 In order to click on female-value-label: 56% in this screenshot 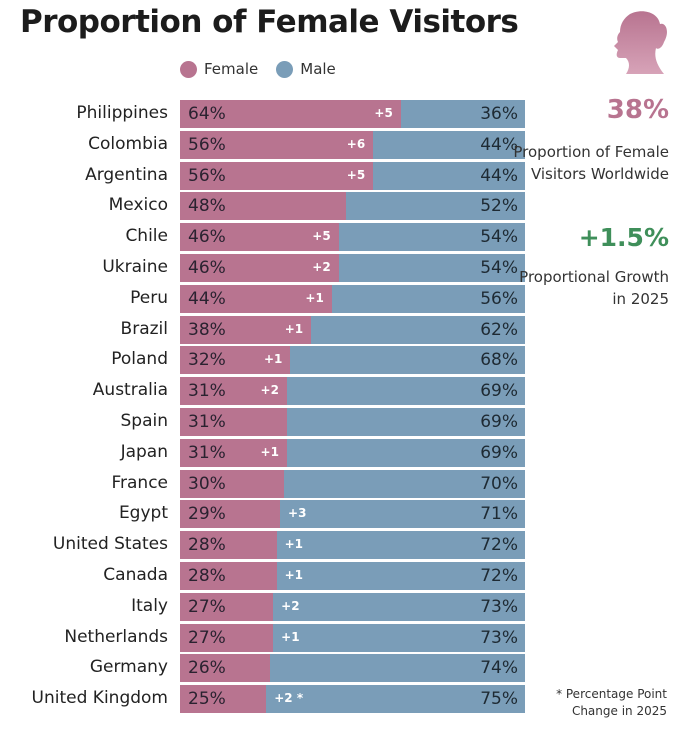, I will do `click(207, 144)`.